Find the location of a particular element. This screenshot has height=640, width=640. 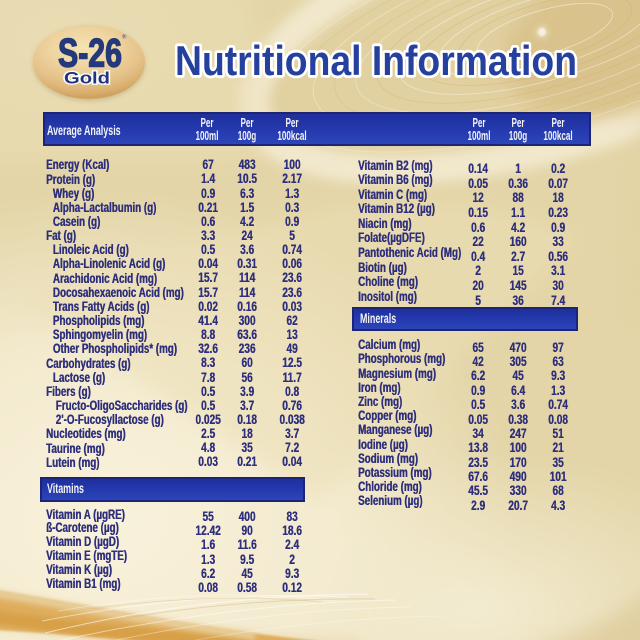

svg-text: Nutritional Information is located at coordinates (376, 60).